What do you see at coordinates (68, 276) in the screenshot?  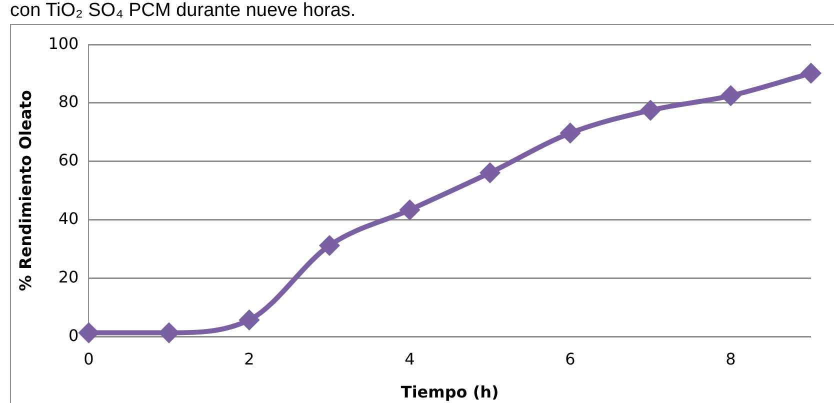 I see `y-tick-label: 20` at bounding box center [68, 276].